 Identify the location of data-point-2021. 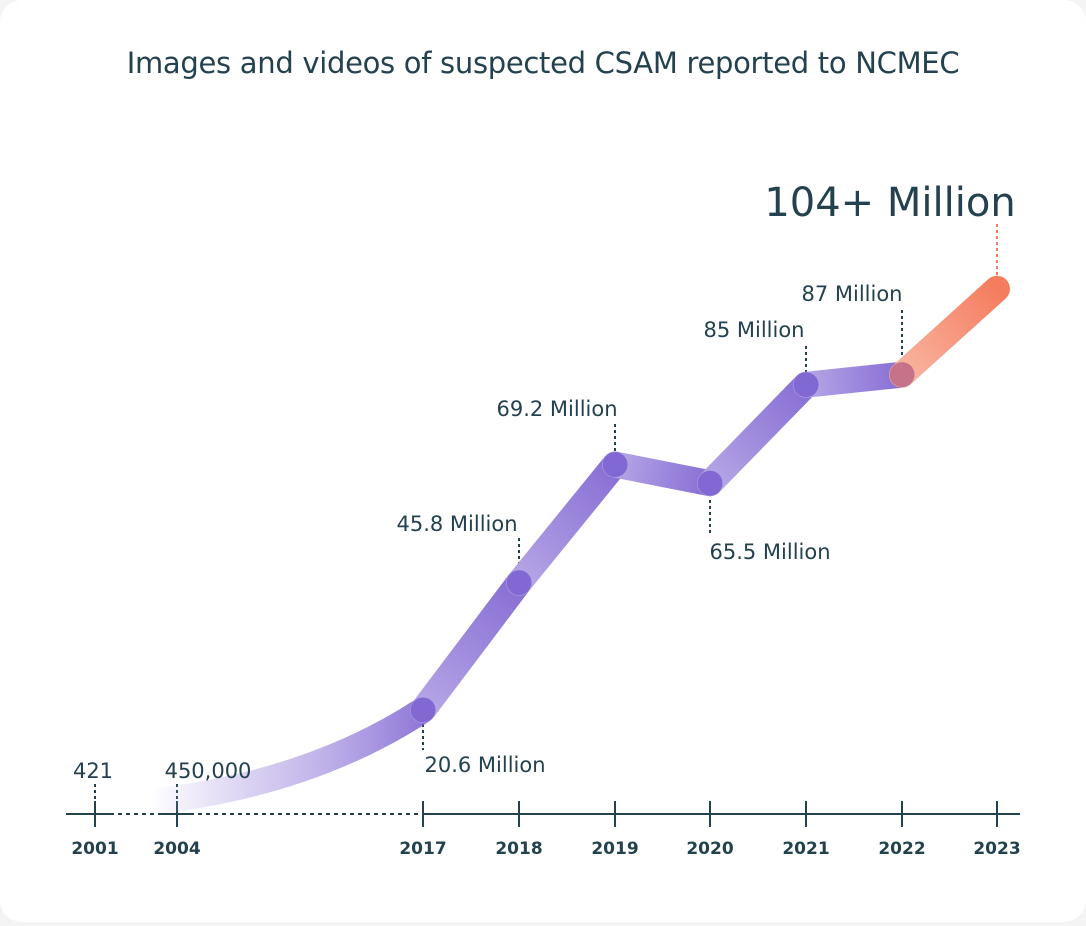
(806, 385).